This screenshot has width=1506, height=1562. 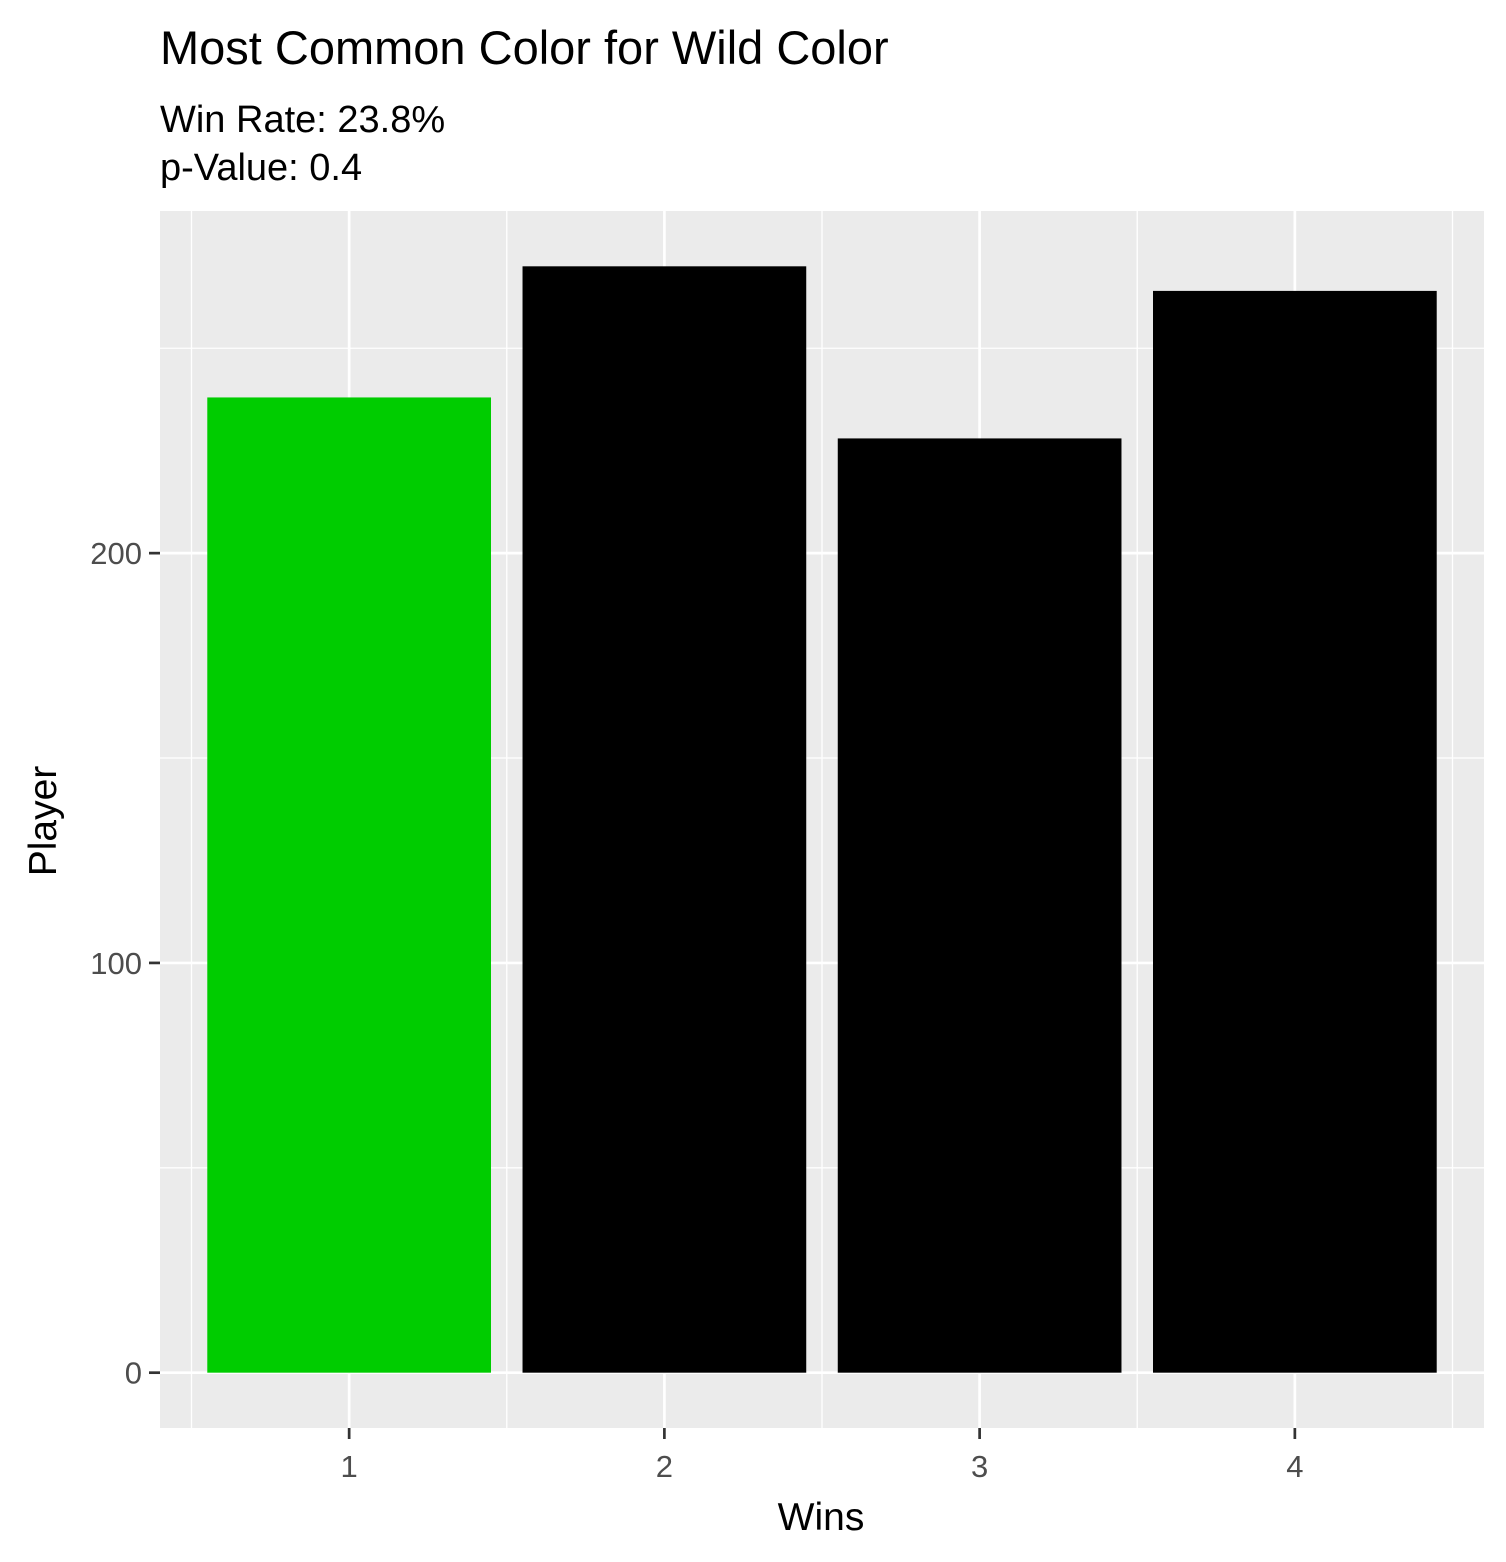 What do you see at coordinates (664, 1466) in the screenshot?
I see `x-tick-label-2: 2` at bounding box center [664, 1466].